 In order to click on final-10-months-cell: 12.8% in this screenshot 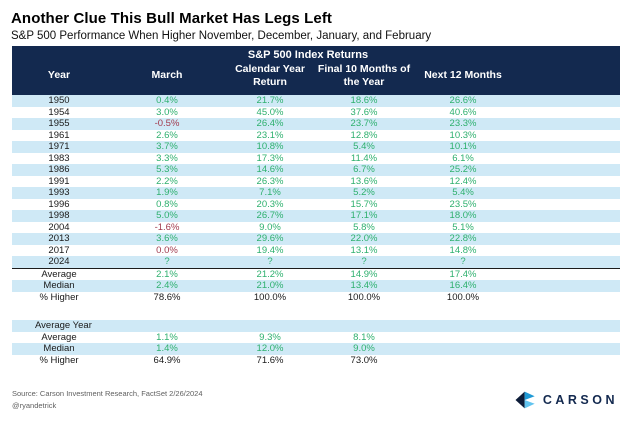, I will do `click(364, 135)`.